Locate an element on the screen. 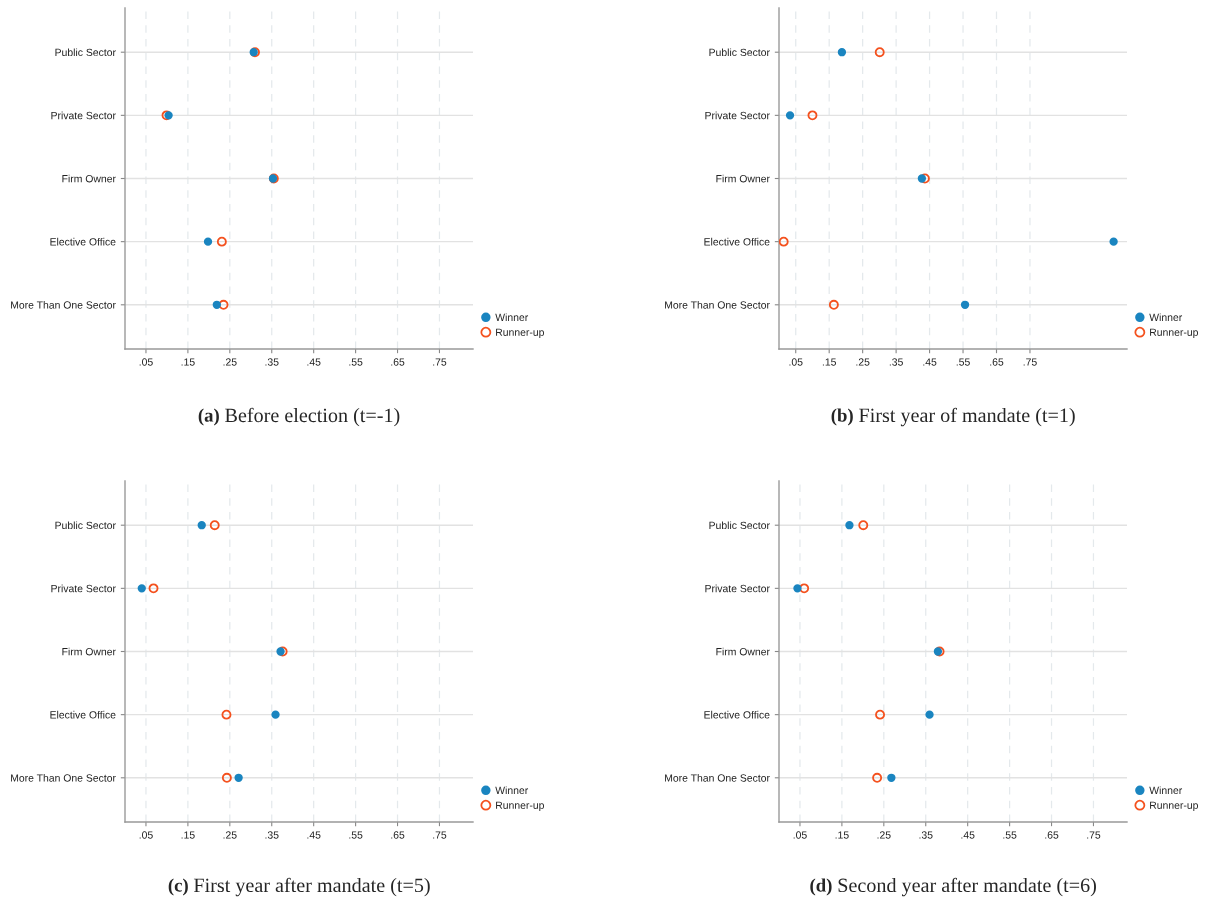  text: (c) First year after mandate (t=5) is located at coordinates (299, 887).